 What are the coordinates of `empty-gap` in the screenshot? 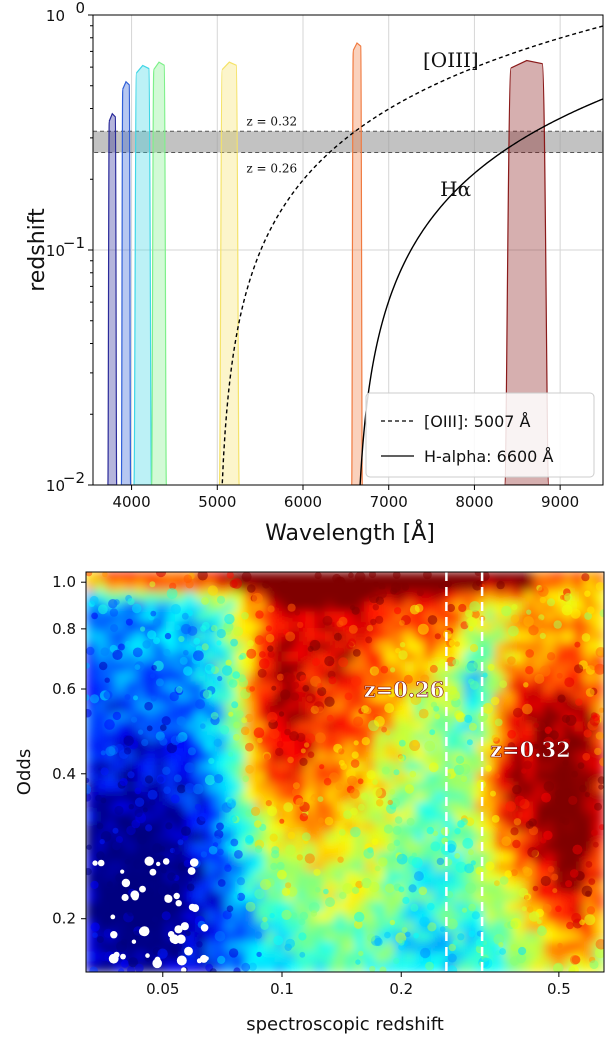 It's located at (204, 928).